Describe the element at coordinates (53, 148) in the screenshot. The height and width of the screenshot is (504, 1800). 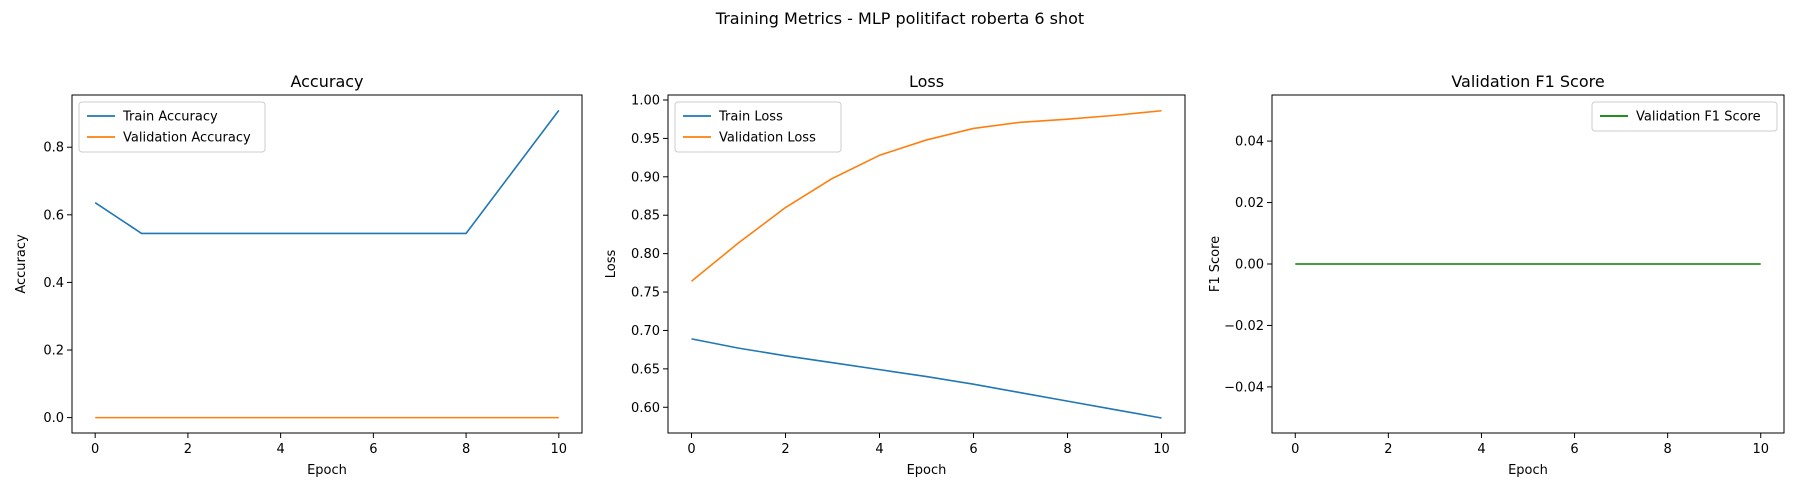
I see `y-tick-label: 0.8` at that location.